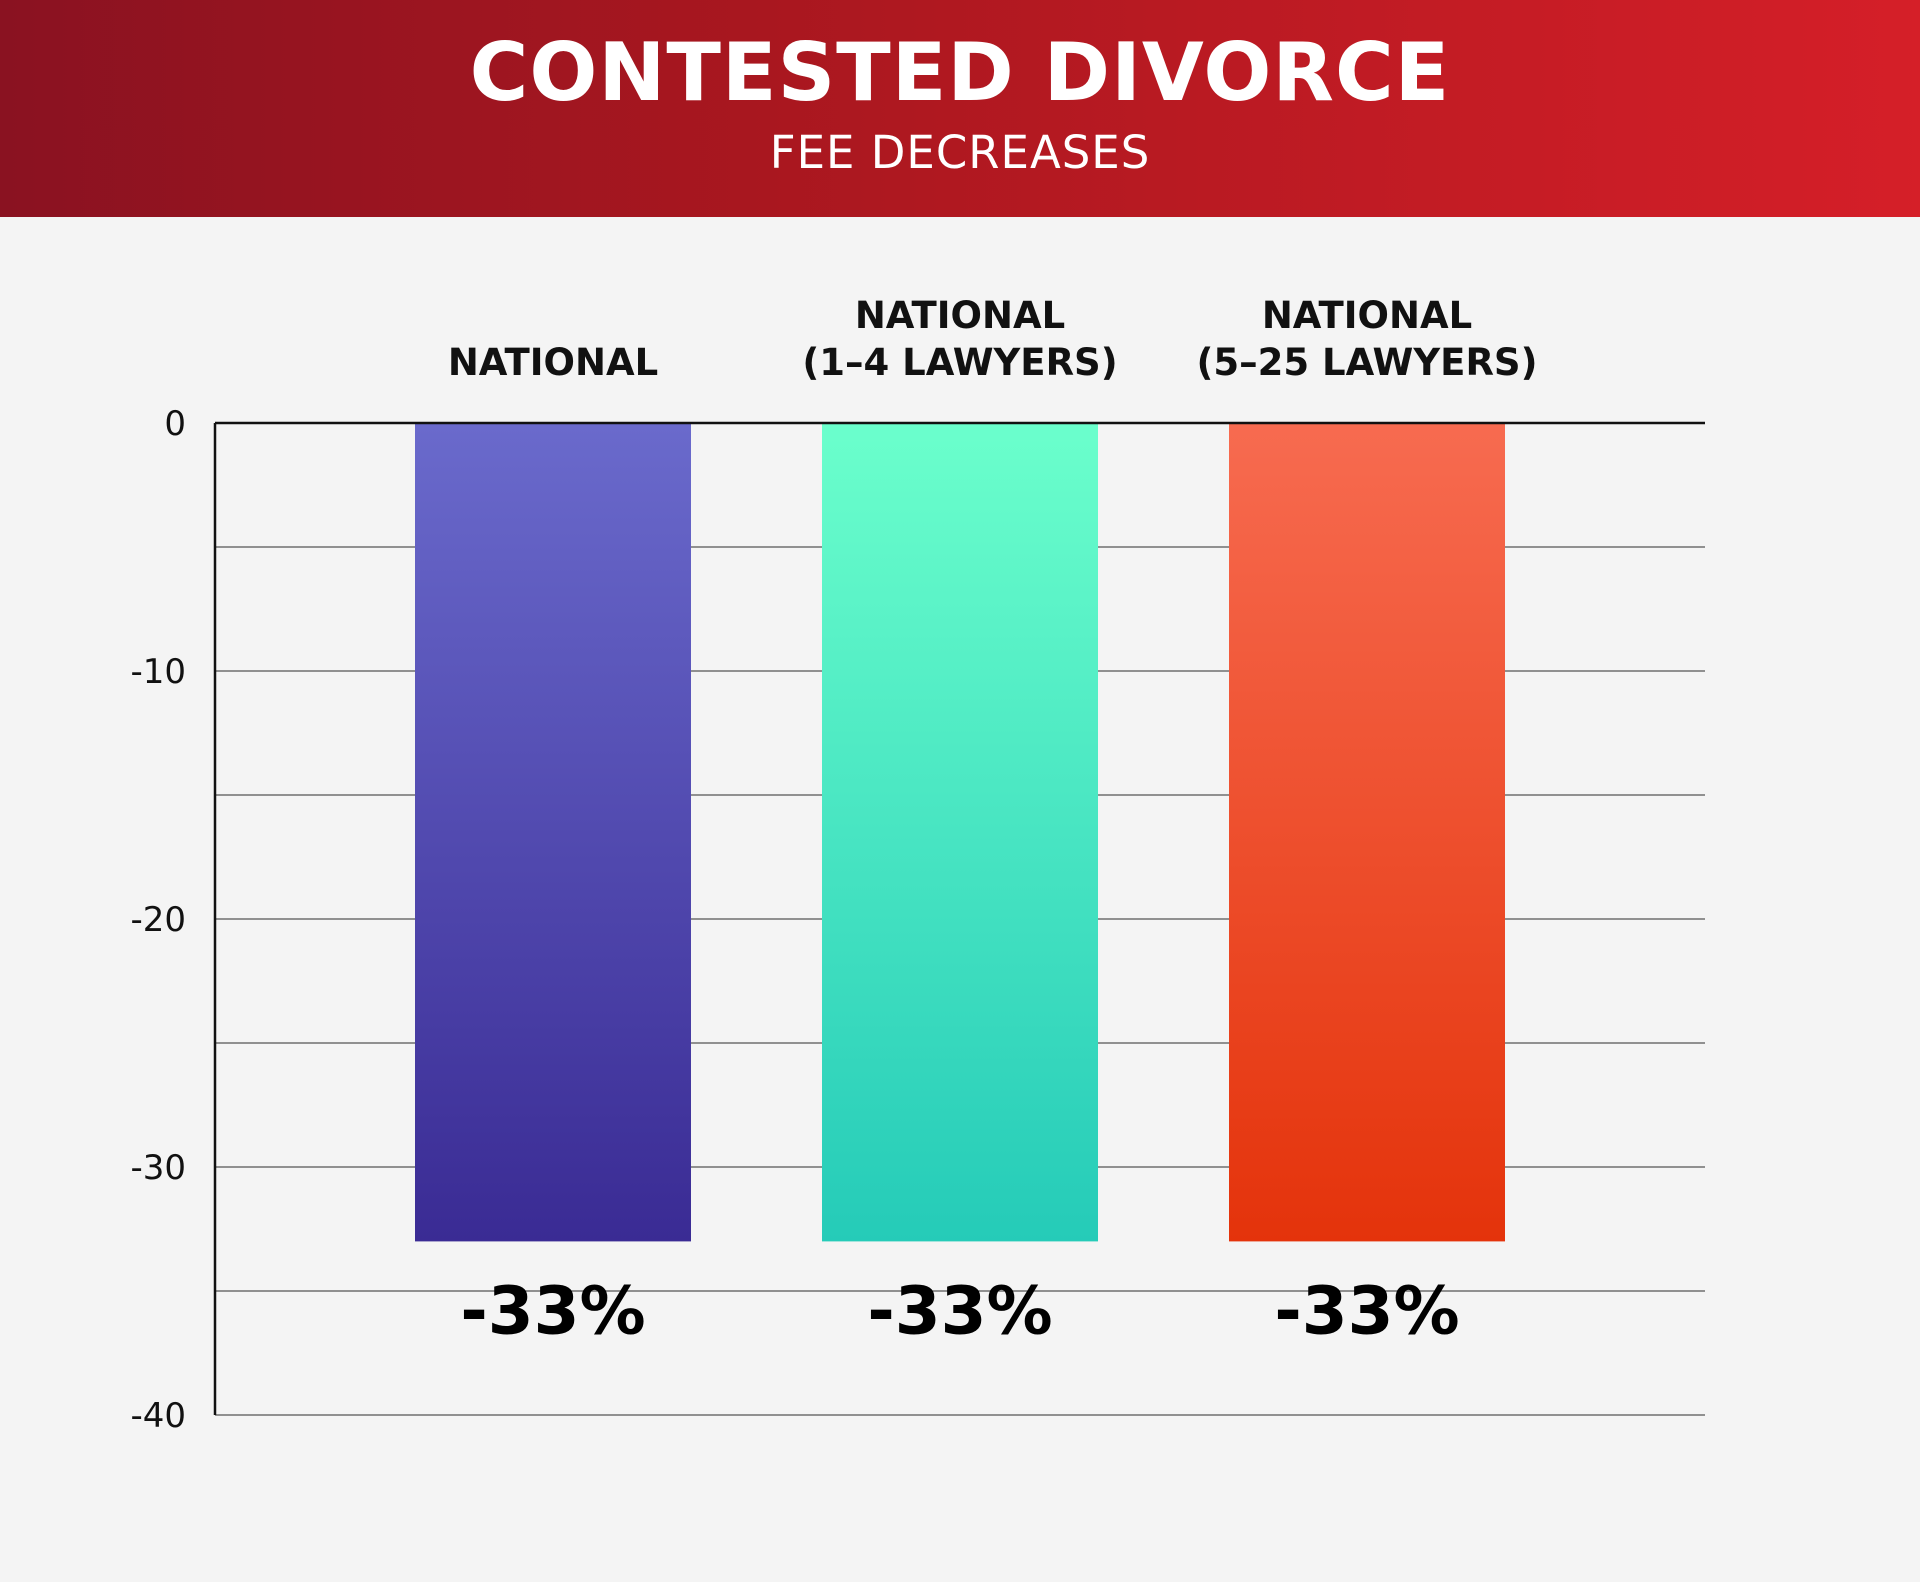 The height and width of the screenshot is (1582, 1920). I want to click on y-tick-label: 0, so click(175, 424).